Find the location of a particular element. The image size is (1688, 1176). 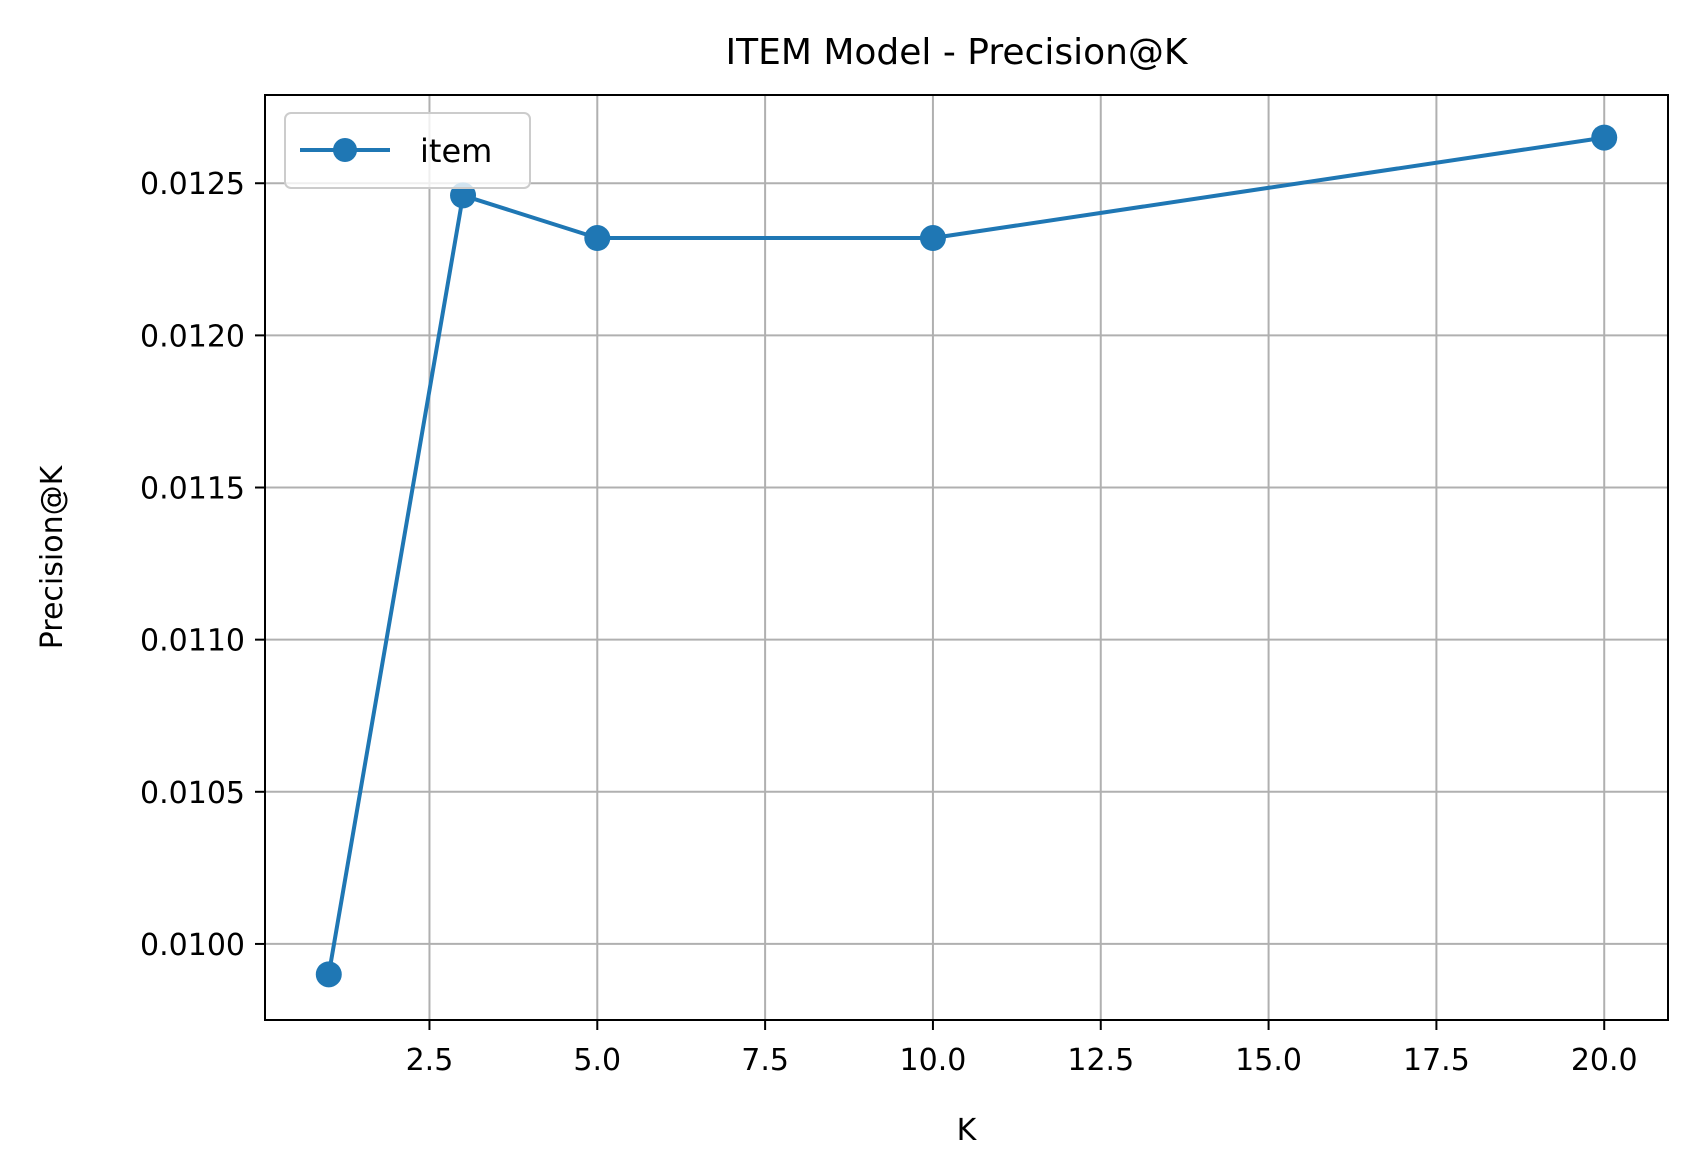

y-tick-label: 0.0105 is located at coordinates (192, 793).